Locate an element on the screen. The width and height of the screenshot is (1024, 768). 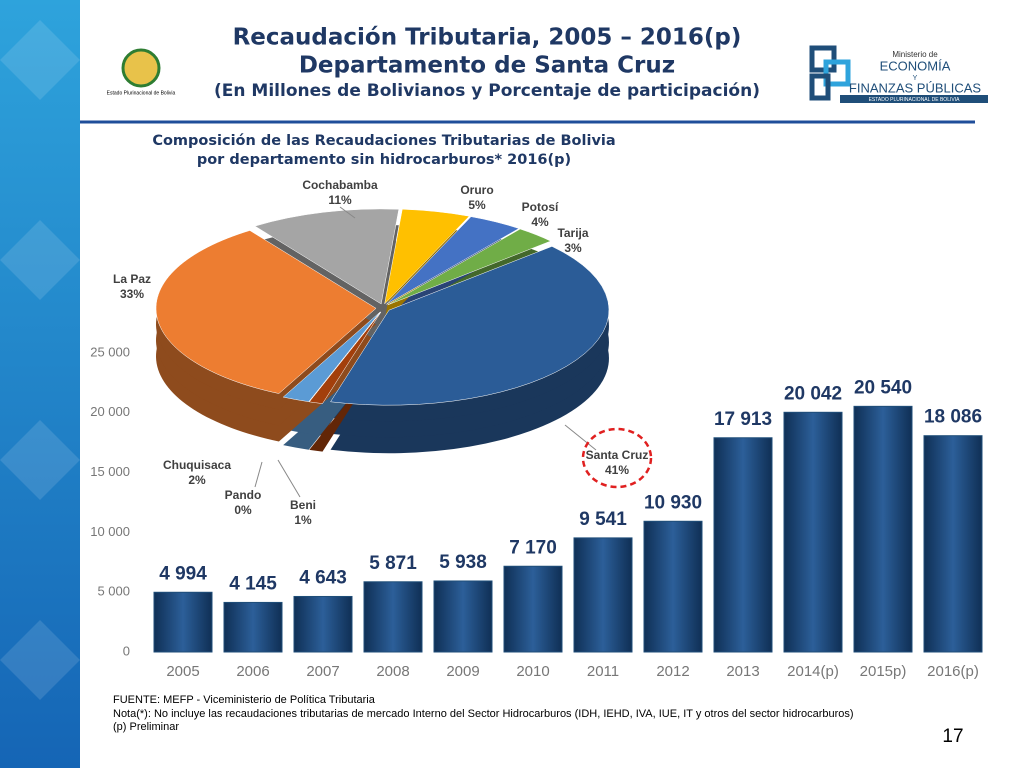
slice-label: Oruro is located at coordinates (476, 190).